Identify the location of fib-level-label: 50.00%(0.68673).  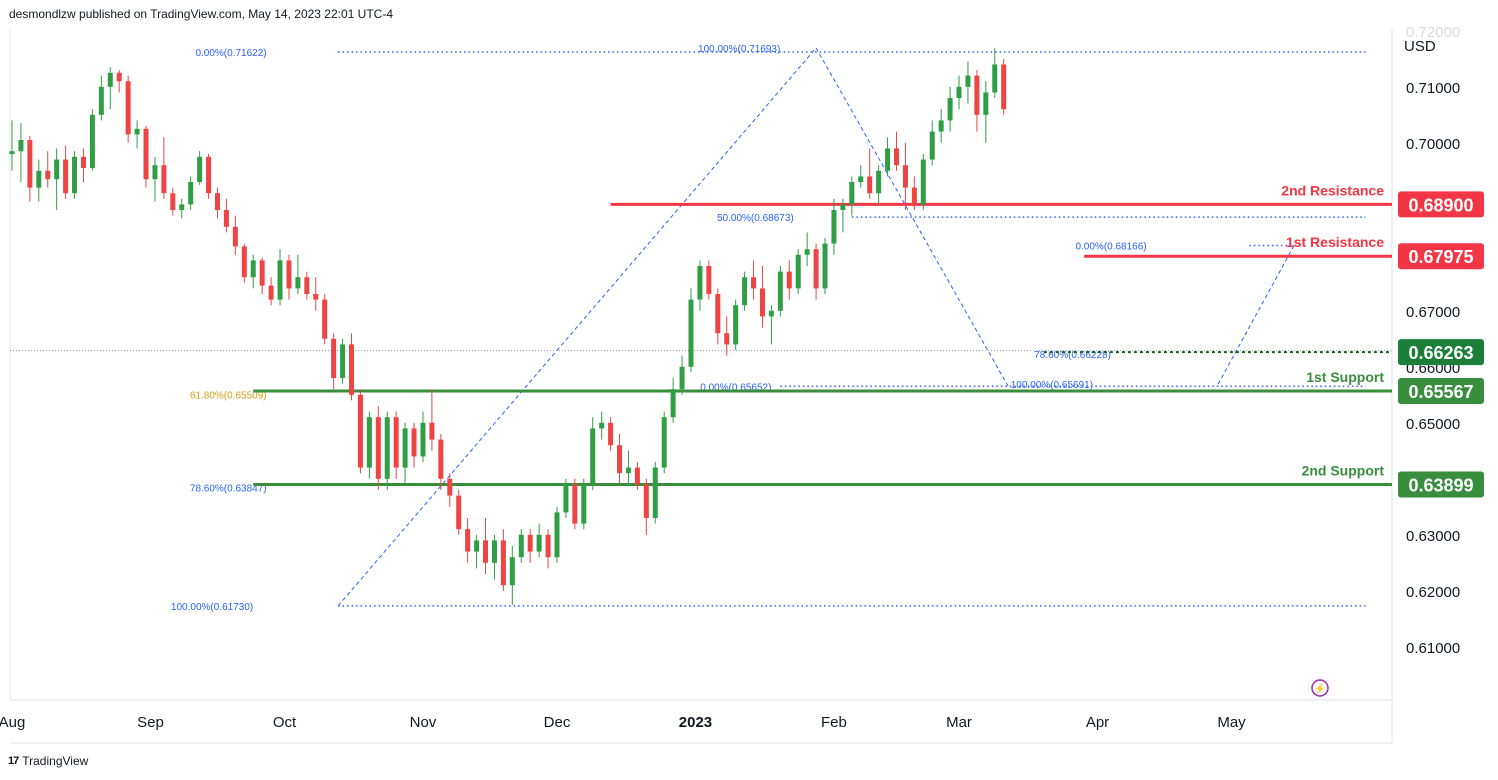
(755, 218).